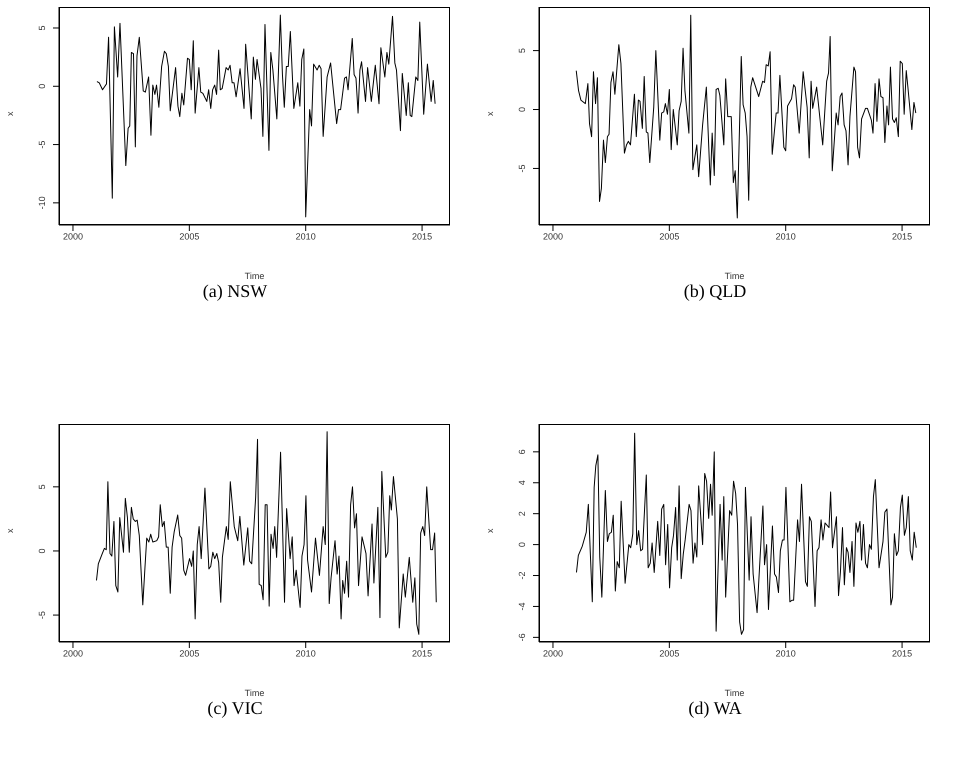 The image size is (960, 776). I want to click on y-tick-label: 2, so click(522, 513).